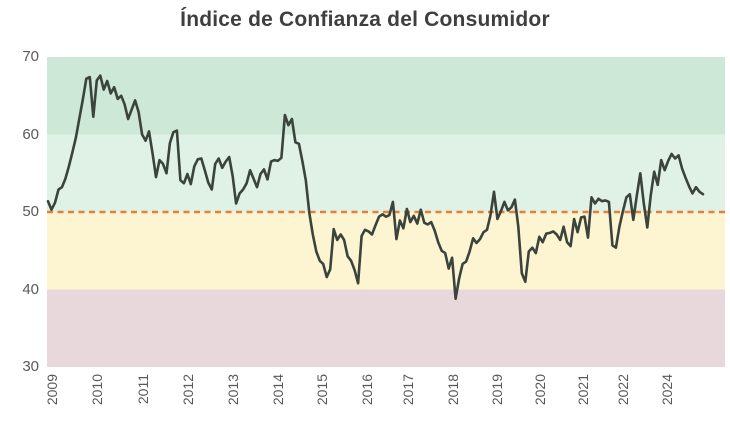 The width and height of the screenshot is (730, 426). I want to click on x-tick-2017: 2017, so click(407, 390).